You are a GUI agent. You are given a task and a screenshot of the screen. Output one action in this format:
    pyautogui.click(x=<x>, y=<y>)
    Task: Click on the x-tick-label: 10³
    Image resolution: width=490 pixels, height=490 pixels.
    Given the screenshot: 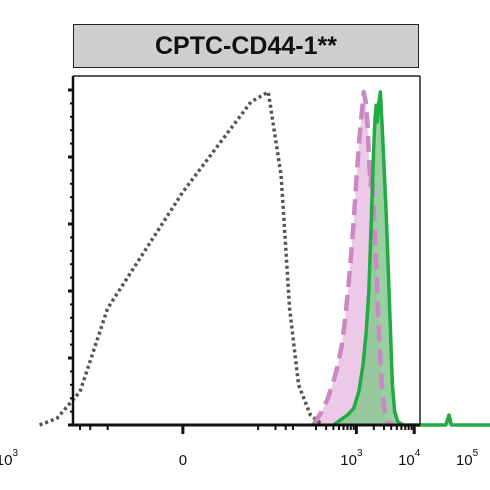 What is the action you would take?
    pyautogui.click(x=351, y=458)
    